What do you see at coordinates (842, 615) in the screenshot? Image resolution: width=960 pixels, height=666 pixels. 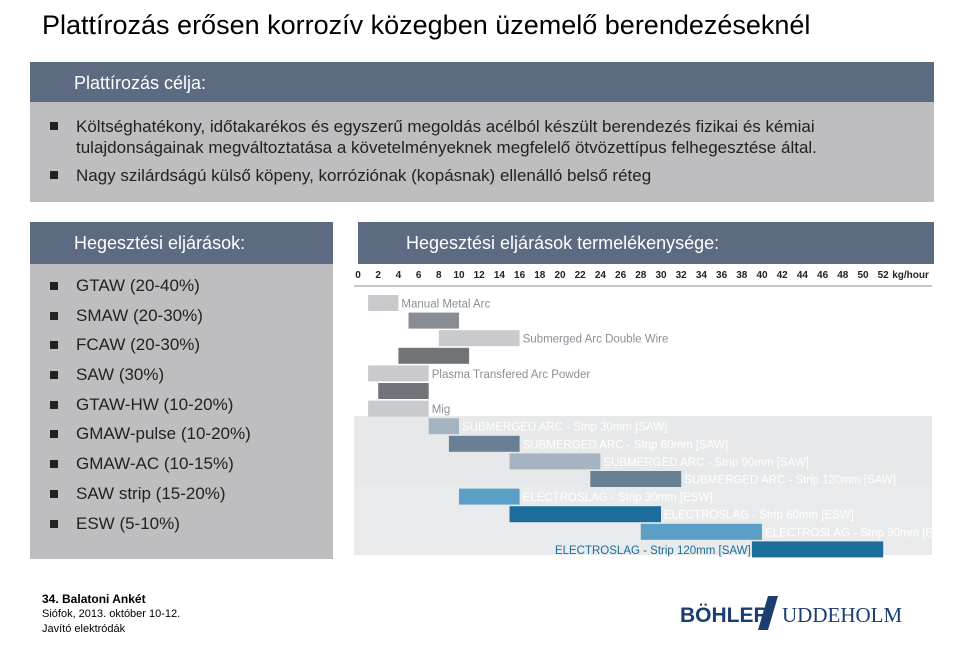 I see `logo-text-uddeholm: UDDEHOLM` at bounding box center [842, 615].